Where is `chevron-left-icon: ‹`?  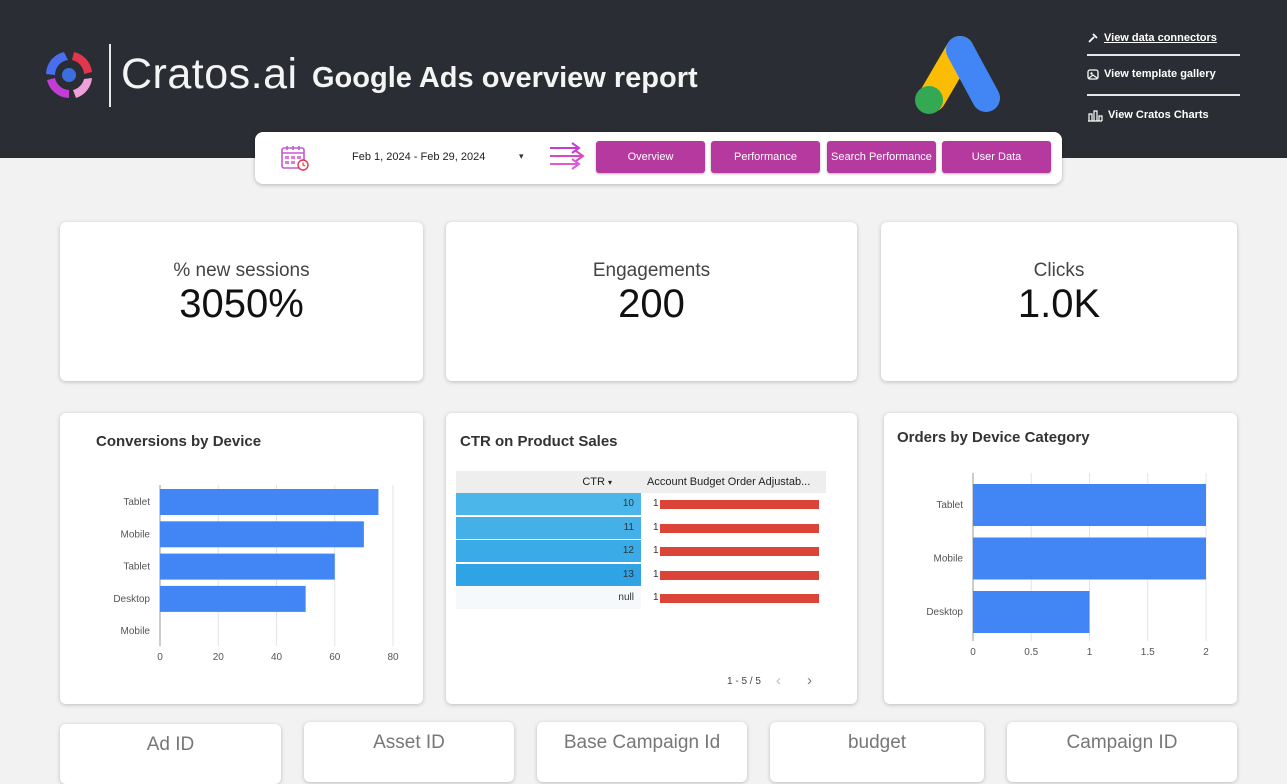
chevron-left-icon: ‹ is located at coordinates (778, 680).